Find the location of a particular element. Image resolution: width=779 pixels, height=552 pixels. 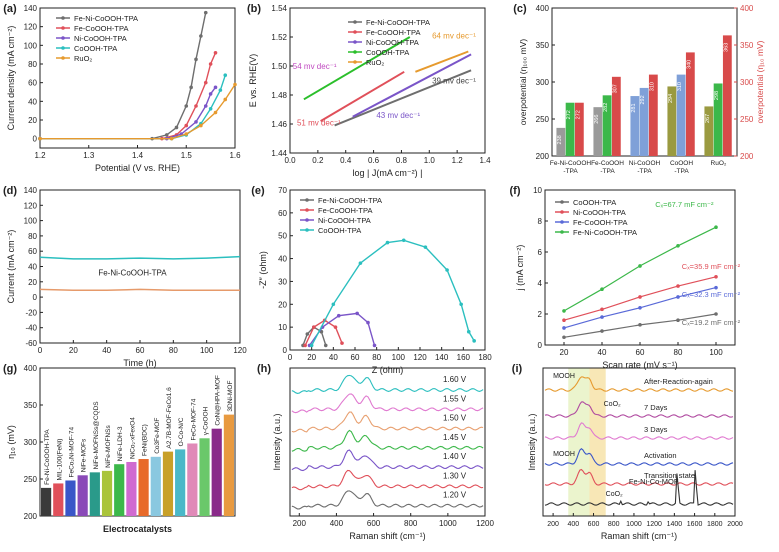

y2-tick-label: 350 is located at coordinates (747, 45).